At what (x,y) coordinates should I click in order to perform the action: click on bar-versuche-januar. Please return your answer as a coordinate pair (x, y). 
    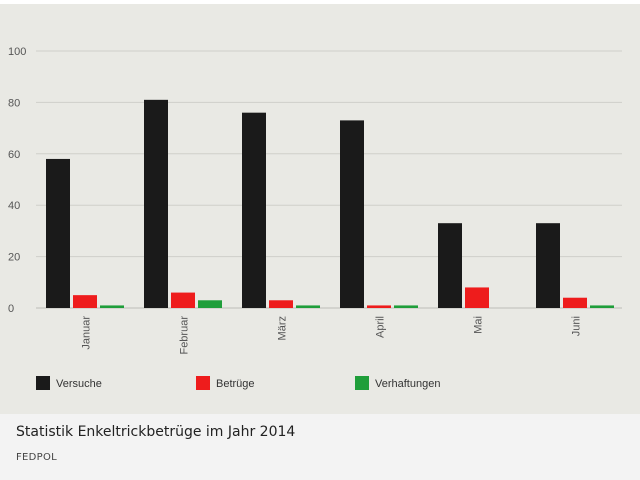
    Looking at the image, I should click on (58, 233).